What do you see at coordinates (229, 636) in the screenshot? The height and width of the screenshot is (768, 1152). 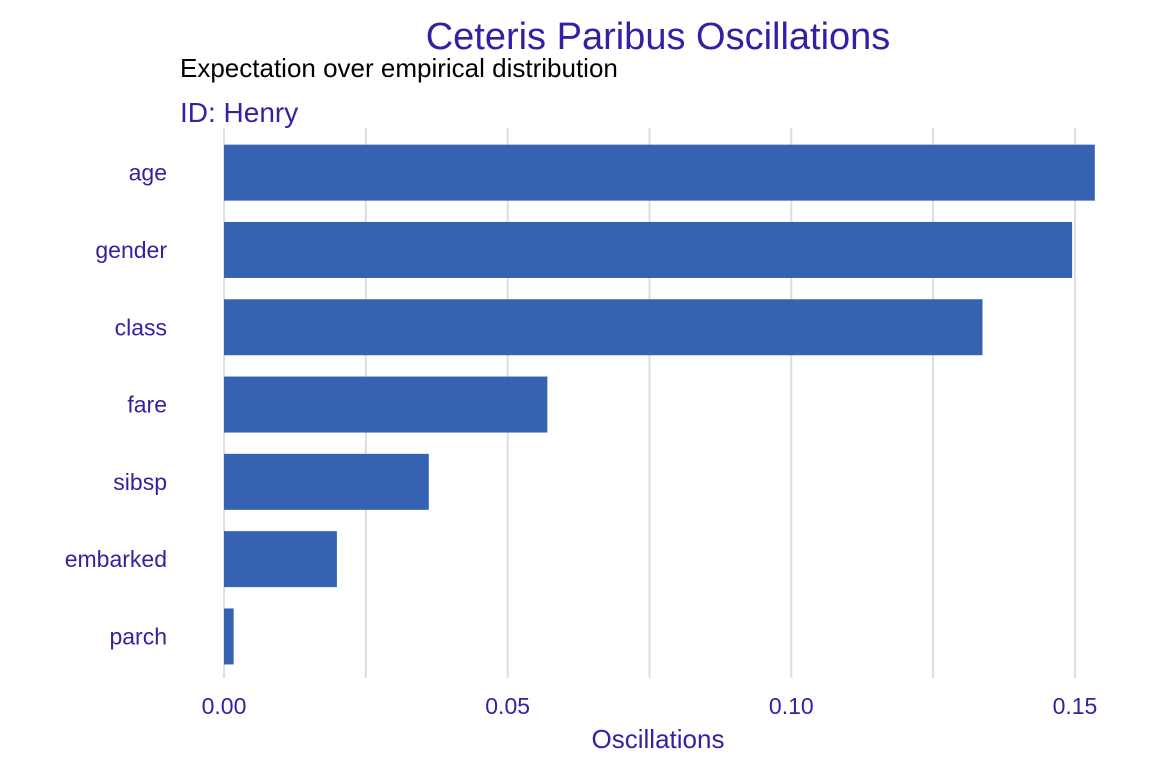 I see `bar-parch` at bounding box center [229, 636].